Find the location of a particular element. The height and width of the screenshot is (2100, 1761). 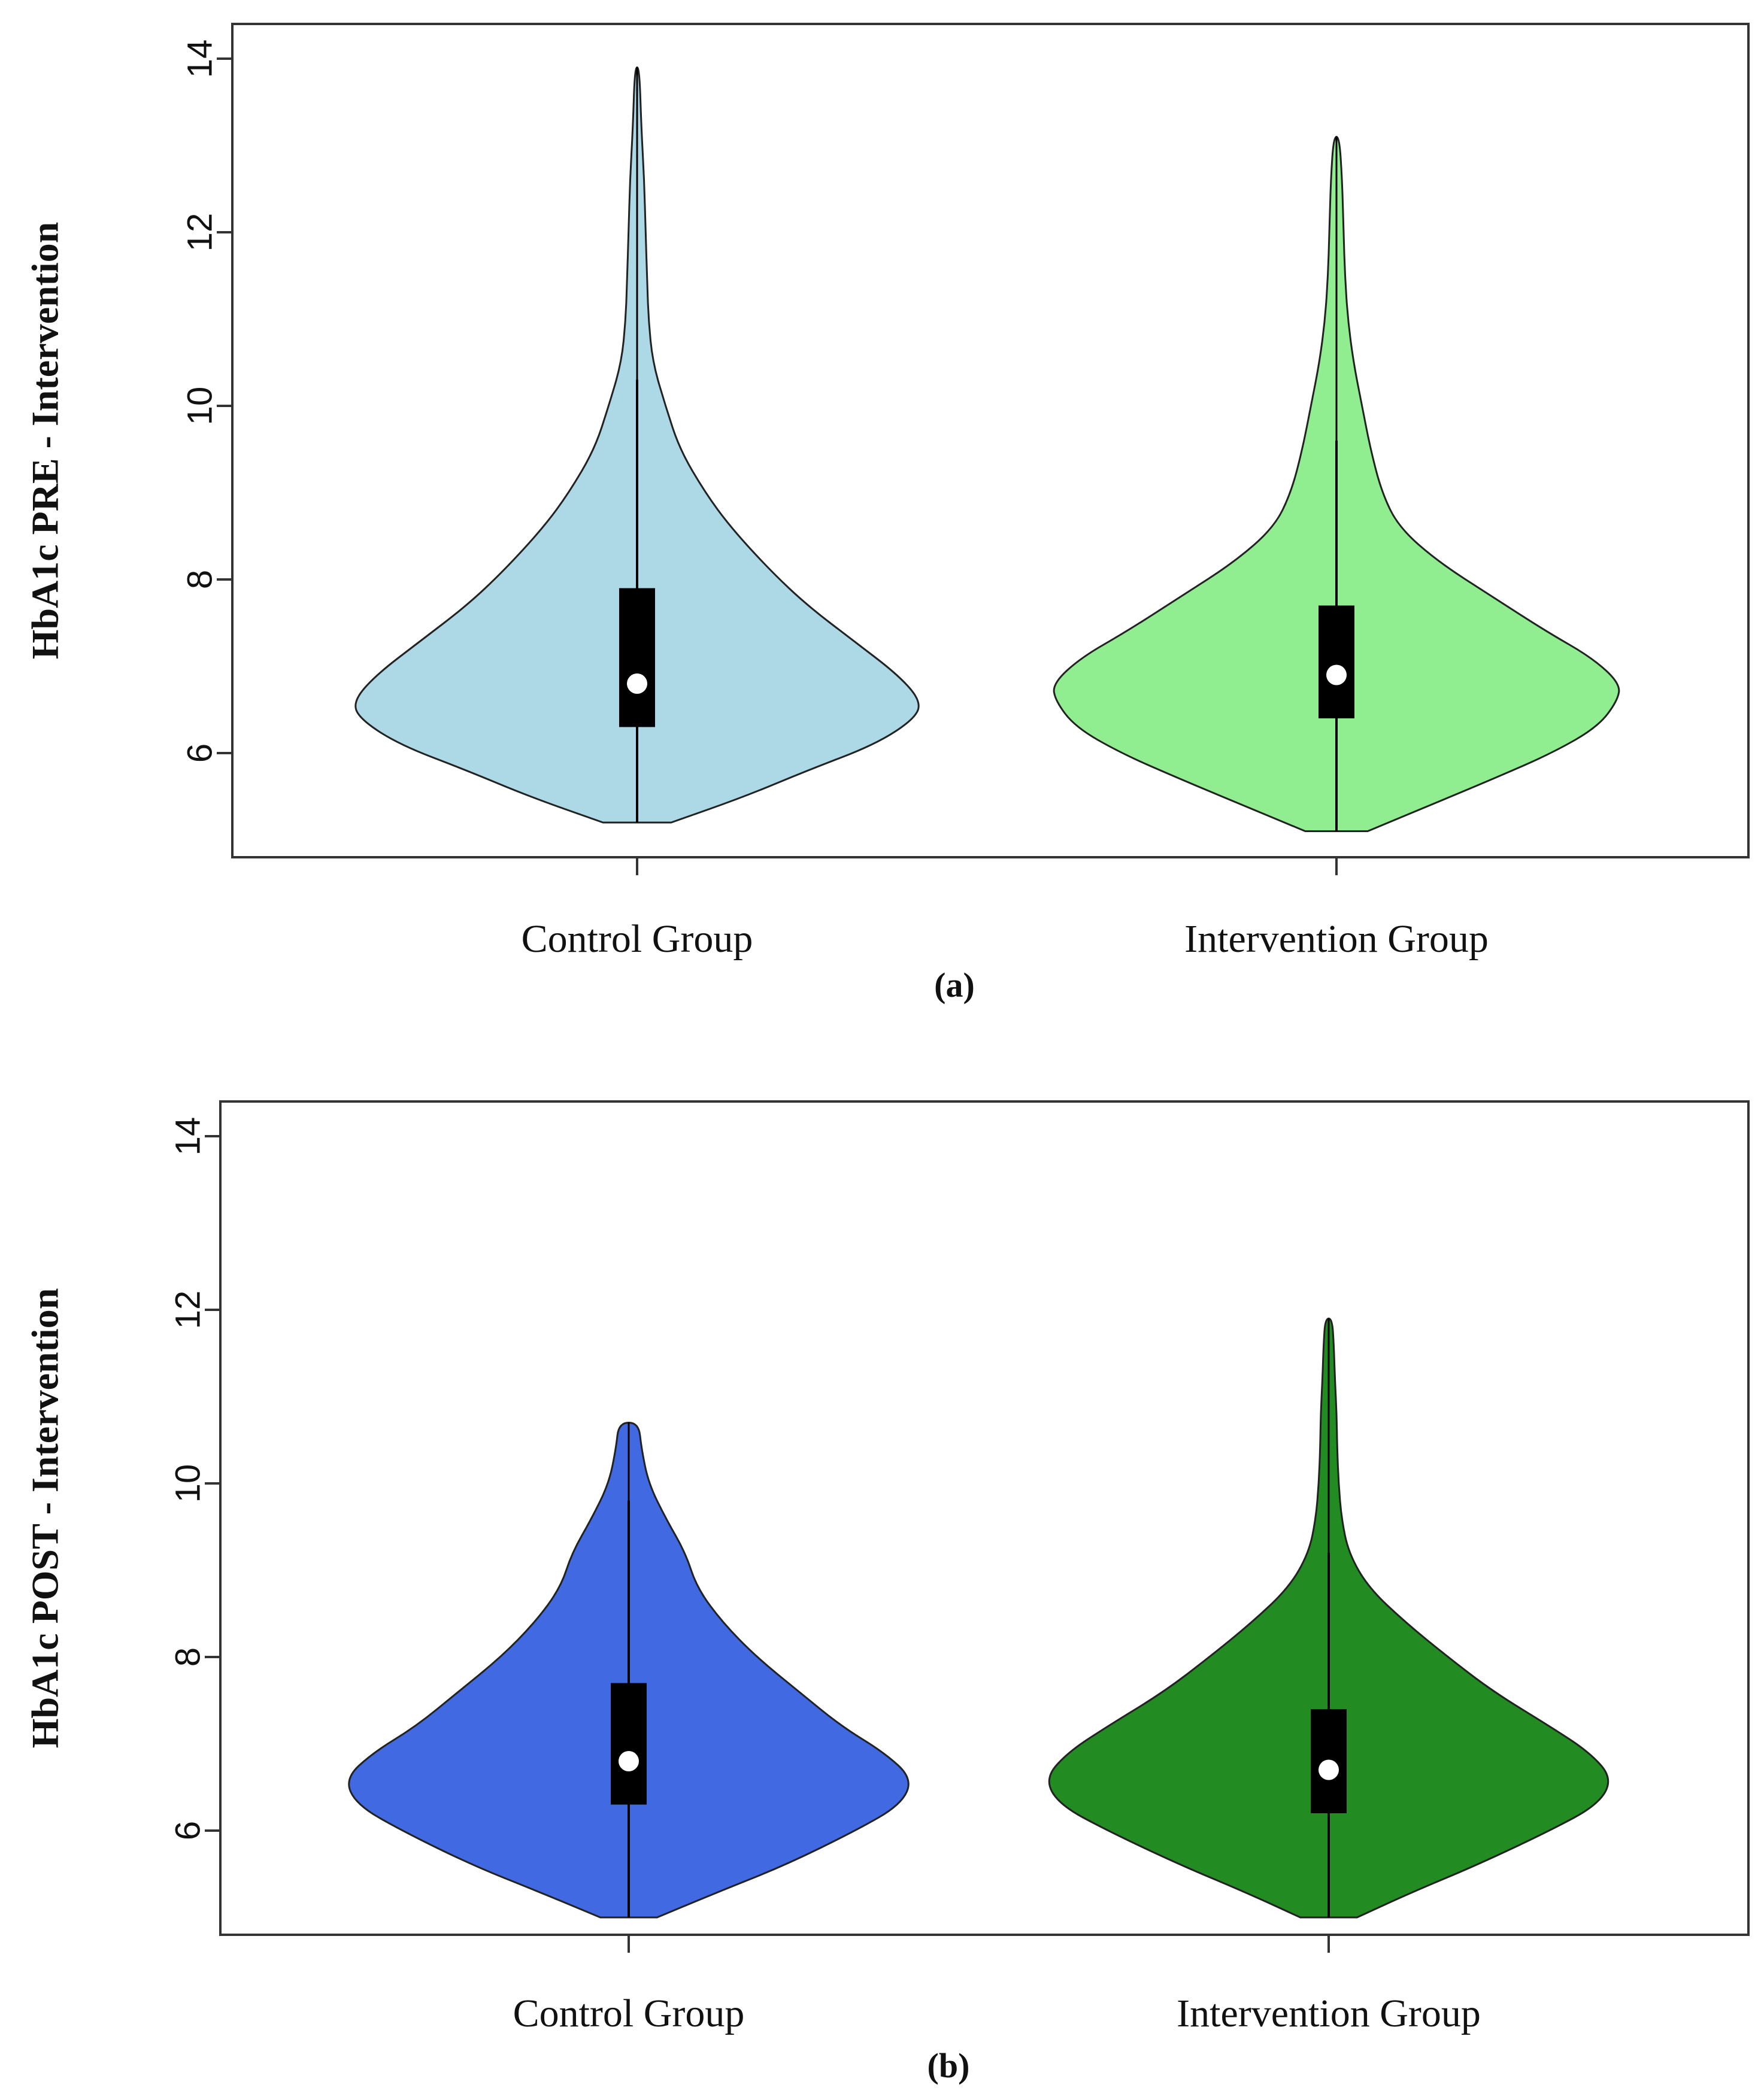

panel-label: (a) is located at coordinates (954, 985).